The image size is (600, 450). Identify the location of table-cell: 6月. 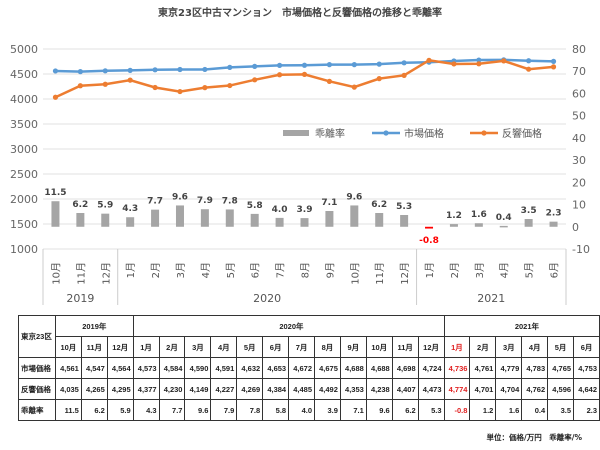
(586, 347).